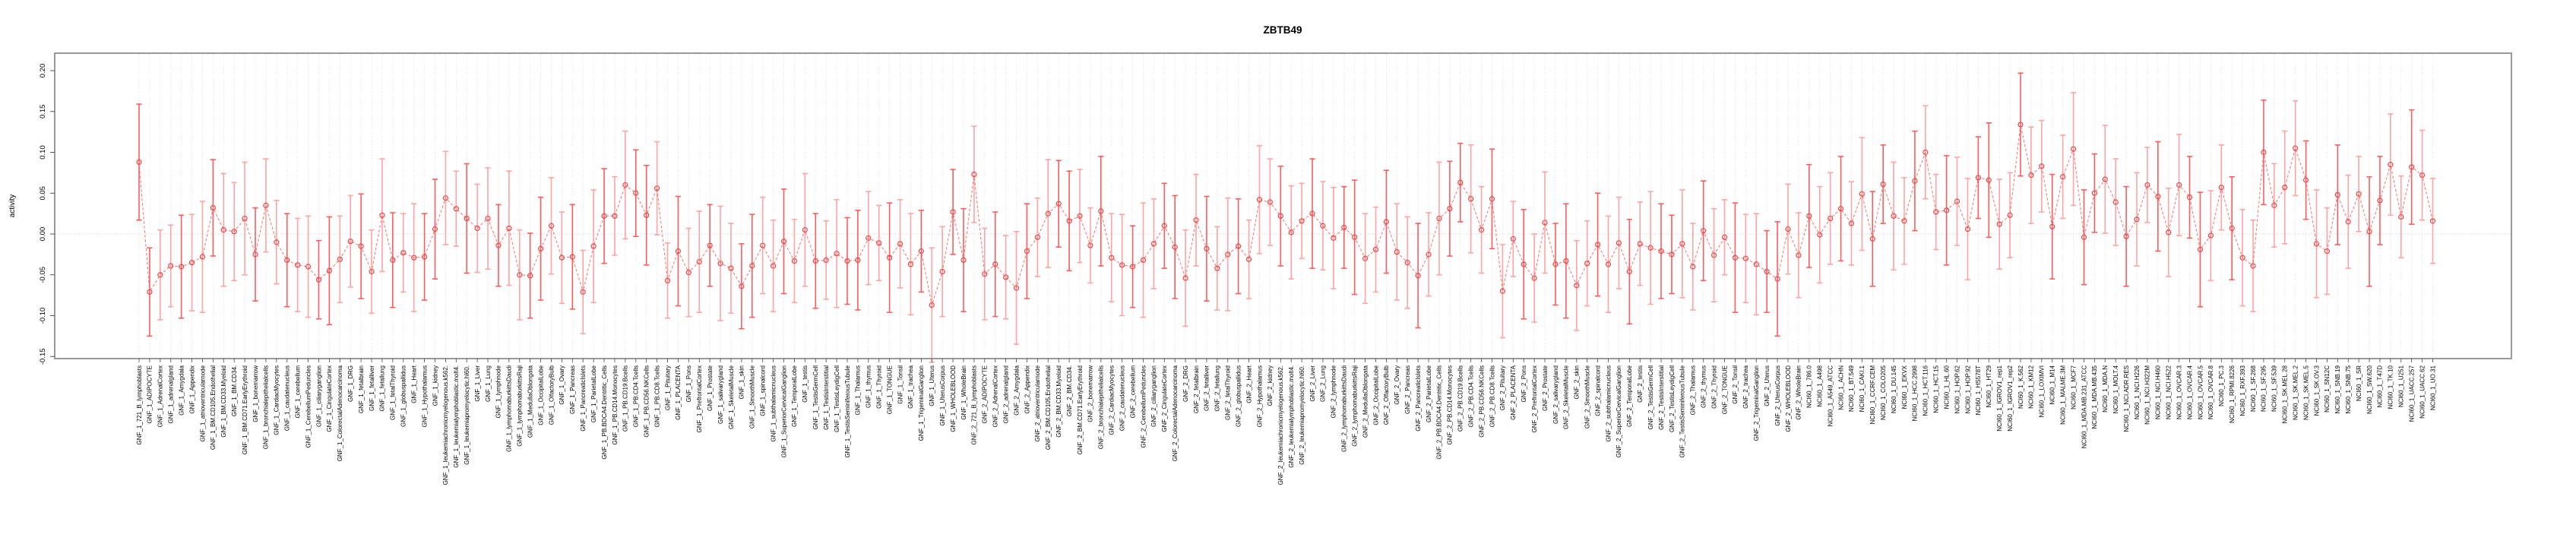 The width and height of the screenshot is (2576, 547). I want to click on x-tick-label: GNF_2_CardiacMyocytes, so click(1112, 400).